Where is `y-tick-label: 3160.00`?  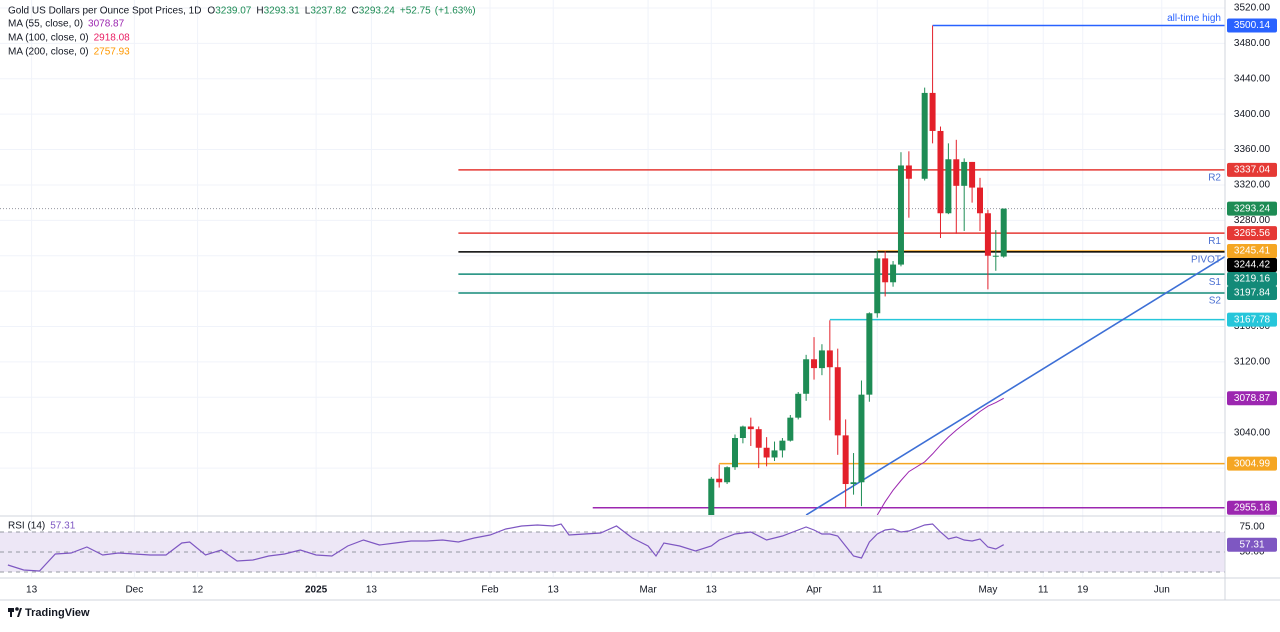 y-tick-label: 3160.00 is located at coordinates (1252, 326).